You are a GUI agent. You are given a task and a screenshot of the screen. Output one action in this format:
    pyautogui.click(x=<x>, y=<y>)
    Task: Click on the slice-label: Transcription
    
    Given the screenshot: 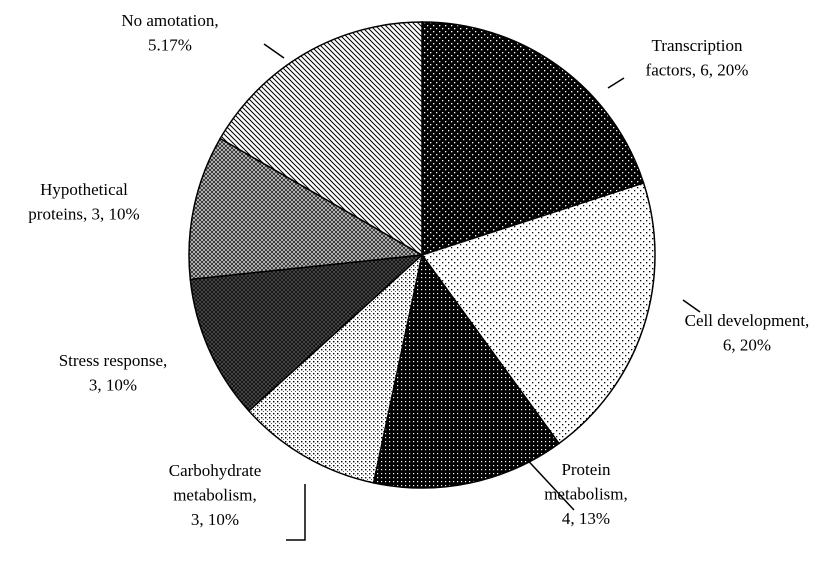 What is the action you would take?
    pyautogui.click(x=697, y=45)
    